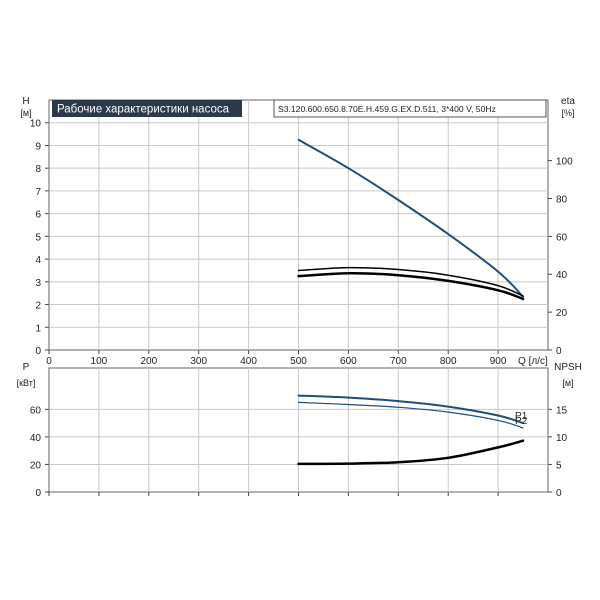 The image size is (600, 600). What do you see at coordinates (38, 215) in the screenshot?
I see `upper-left-tick-label: 6` at bounding box center [38, 215].